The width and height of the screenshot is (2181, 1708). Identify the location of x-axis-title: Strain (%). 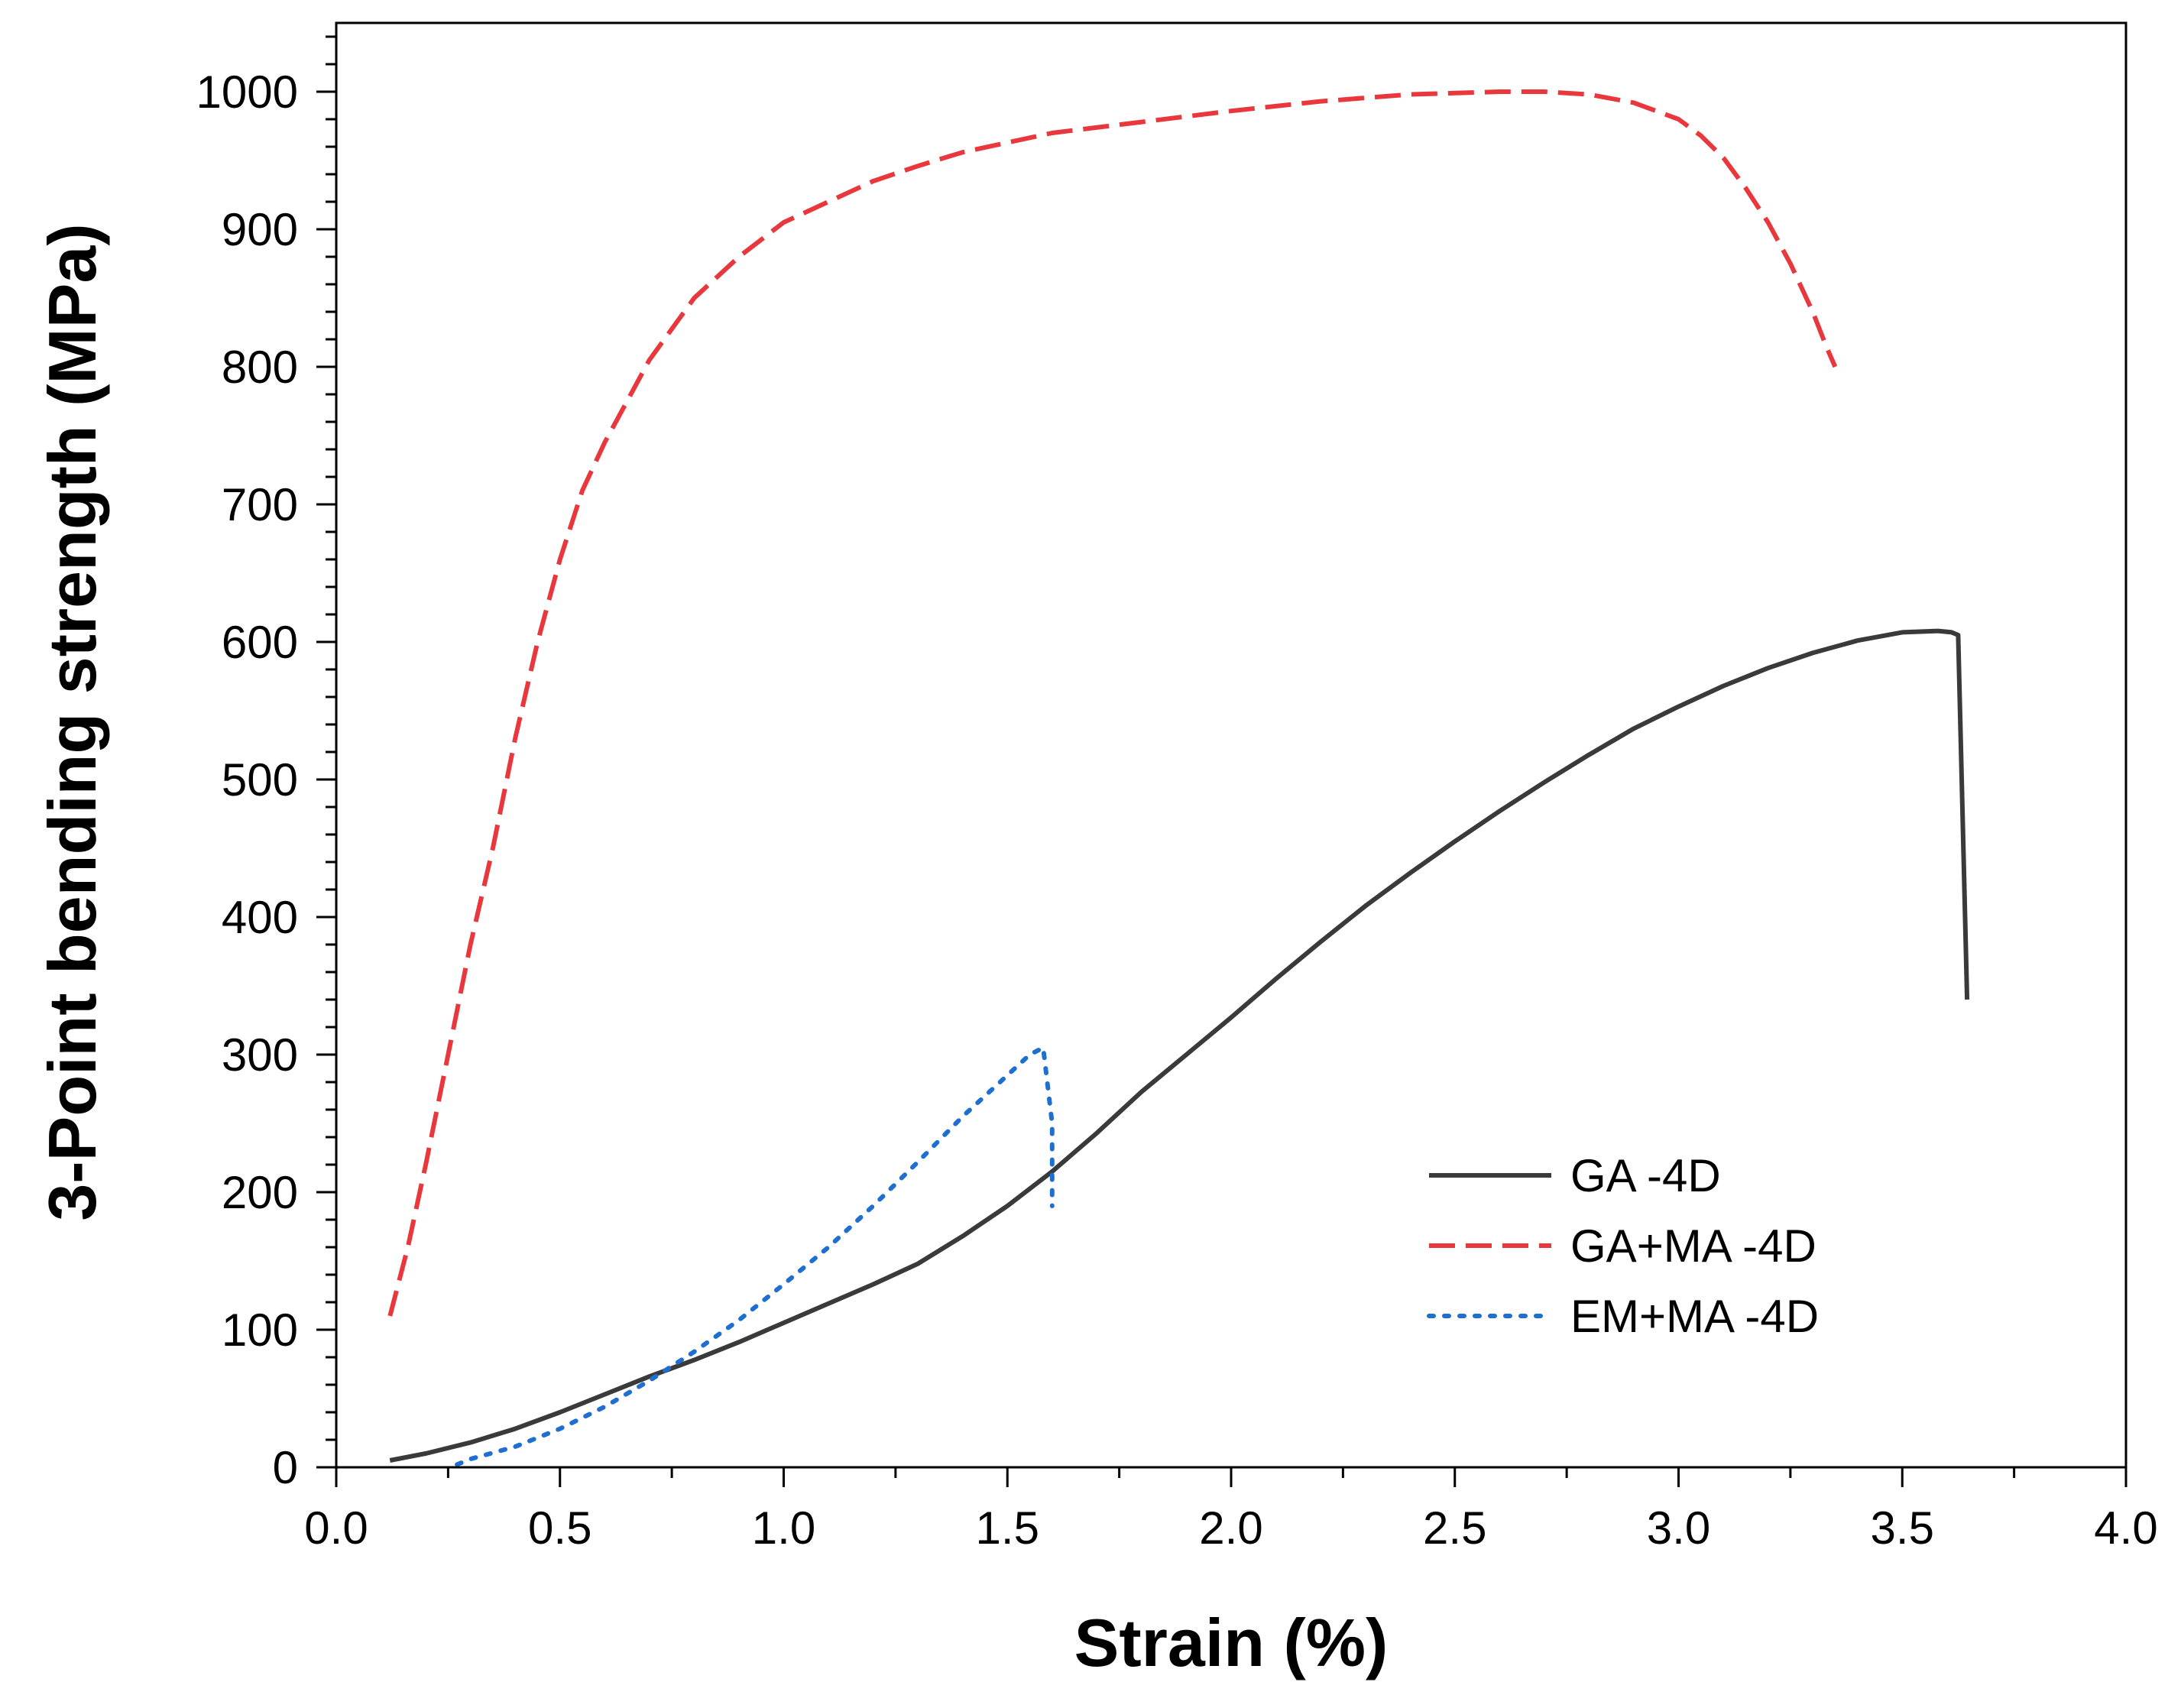
(1231, 1642).